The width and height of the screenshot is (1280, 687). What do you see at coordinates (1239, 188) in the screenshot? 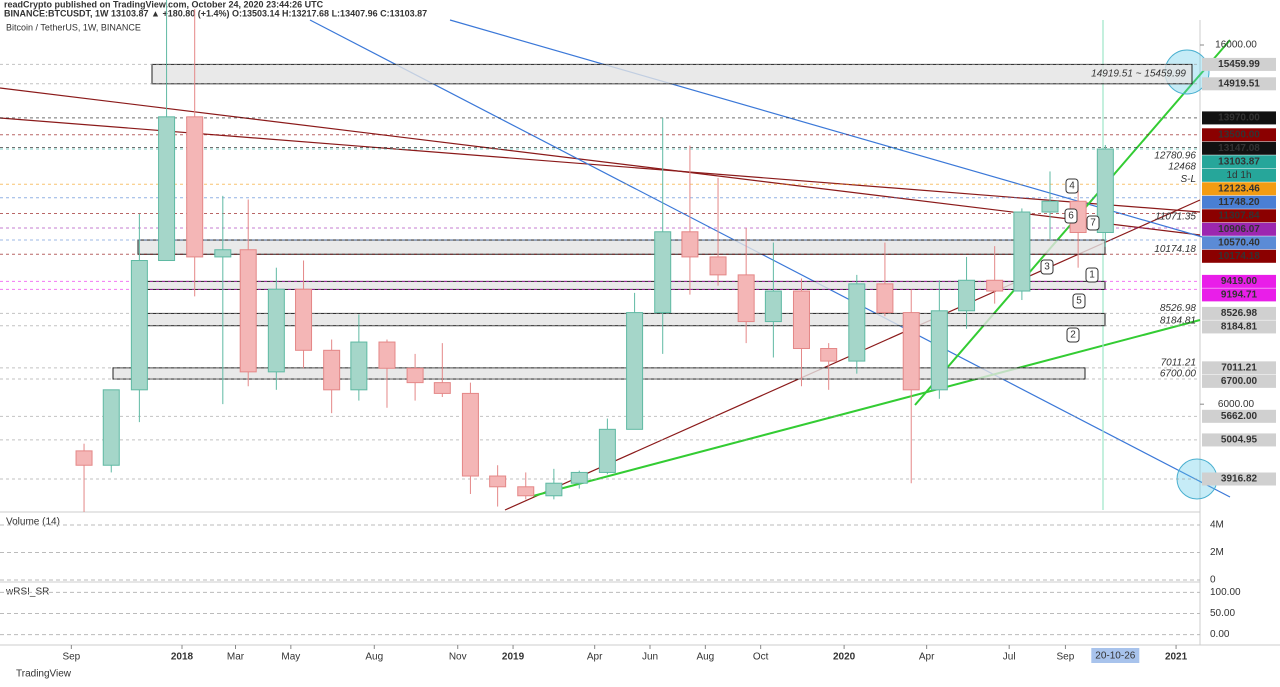
I see `price-label: 12123.46` at bounding box center [1239, 188].